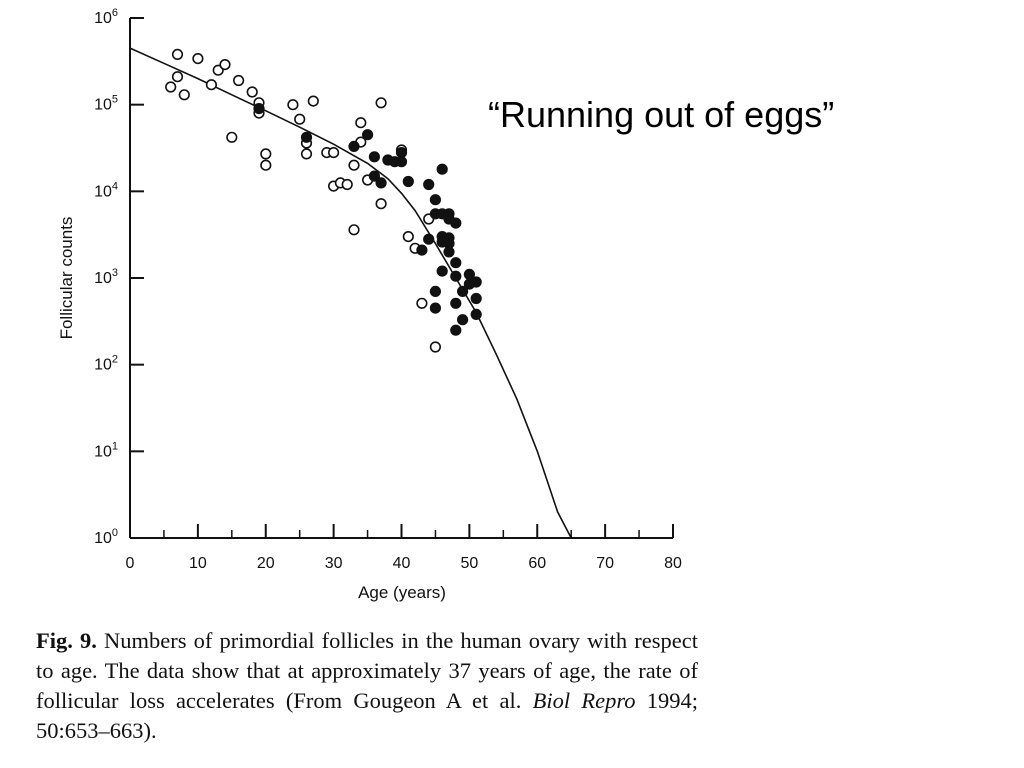  I want to click on y-tick-label: 10⁶, so click(106, 17).